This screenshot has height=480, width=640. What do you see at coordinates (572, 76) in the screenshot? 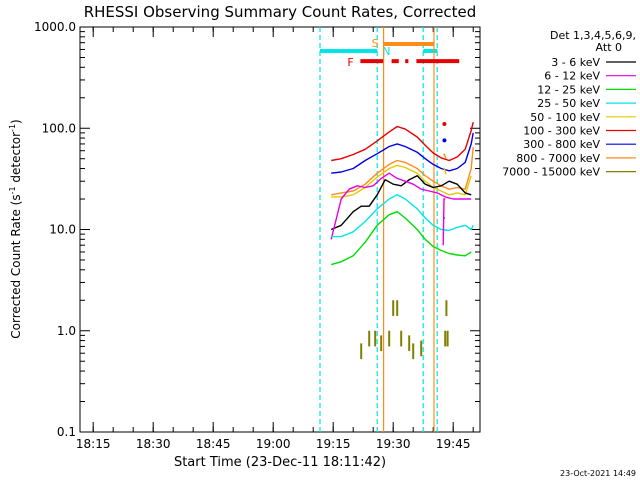
I see `legend-label: 6 - 12 keV` at bounding box center [572, 76].